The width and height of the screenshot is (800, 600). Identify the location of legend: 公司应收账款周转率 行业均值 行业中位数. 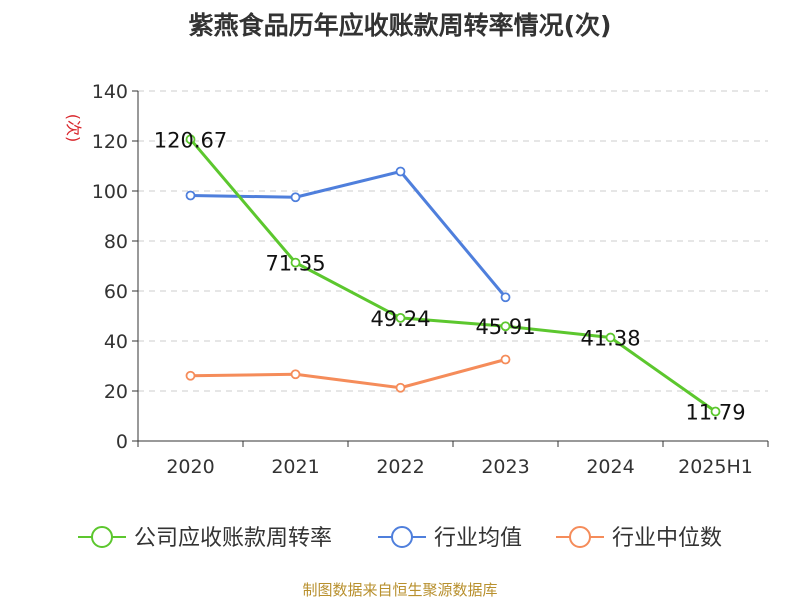
(400, 538).